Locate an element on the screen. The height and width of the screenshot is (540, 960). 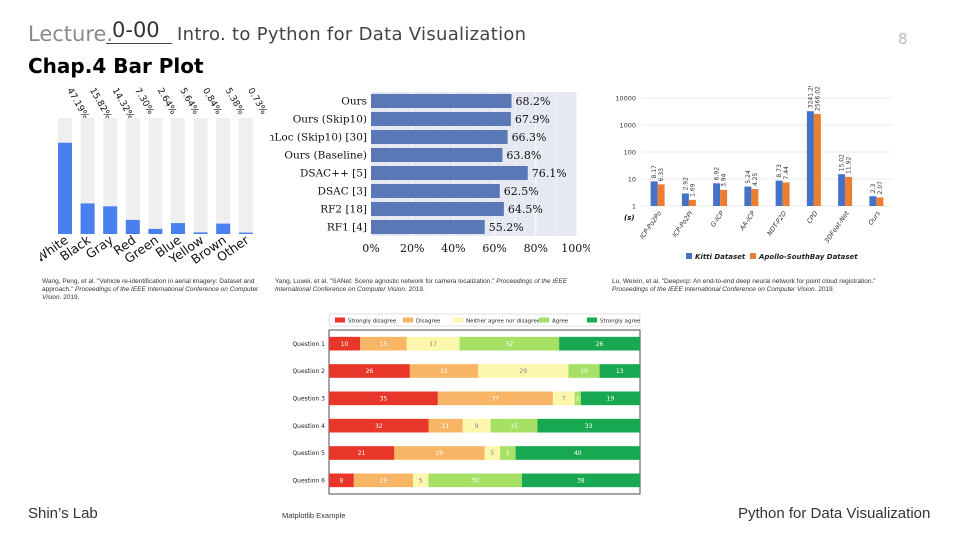
segment-label: 33 is located at coordinates (589, 426).